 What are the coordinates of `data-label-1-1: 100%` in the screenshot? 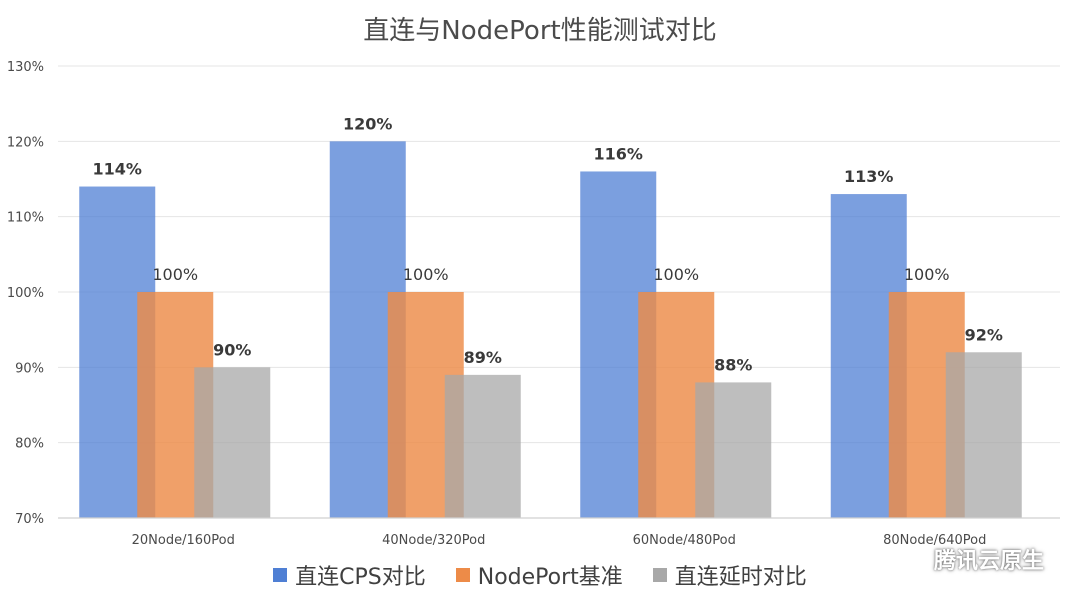 It's located at (426, 274).